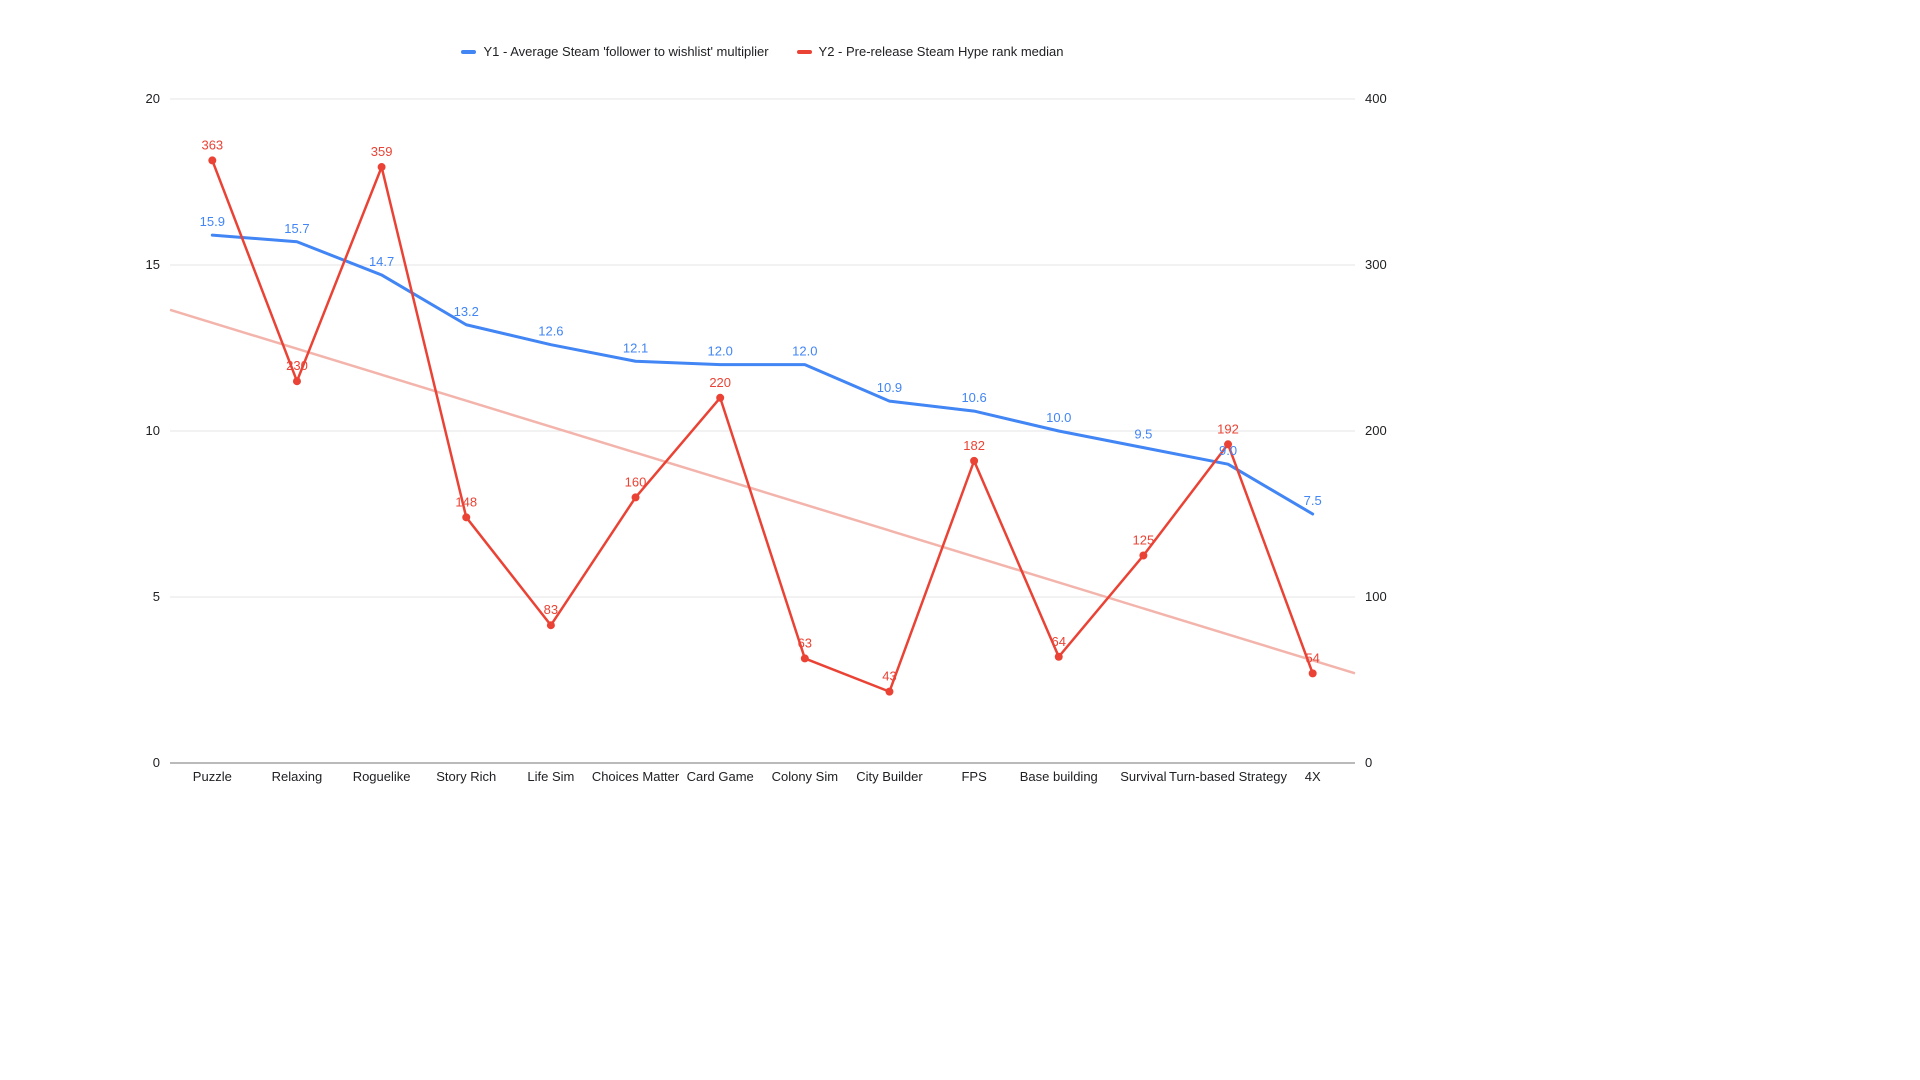 The width and height of the screenshot is (1920, 1080). I want to click on y1-data-label: 9.5, so click(1143, 434).